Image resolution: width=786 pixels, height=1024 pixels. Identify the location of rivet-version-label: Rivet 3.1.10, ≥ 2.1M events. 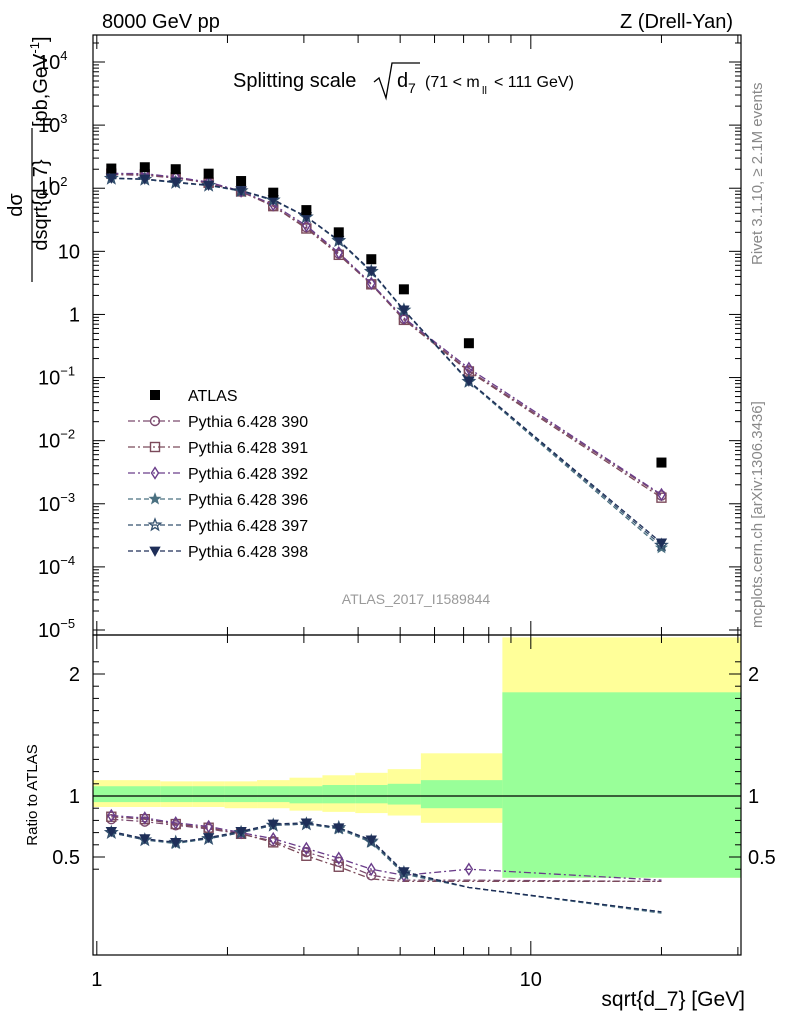
(757, 174).